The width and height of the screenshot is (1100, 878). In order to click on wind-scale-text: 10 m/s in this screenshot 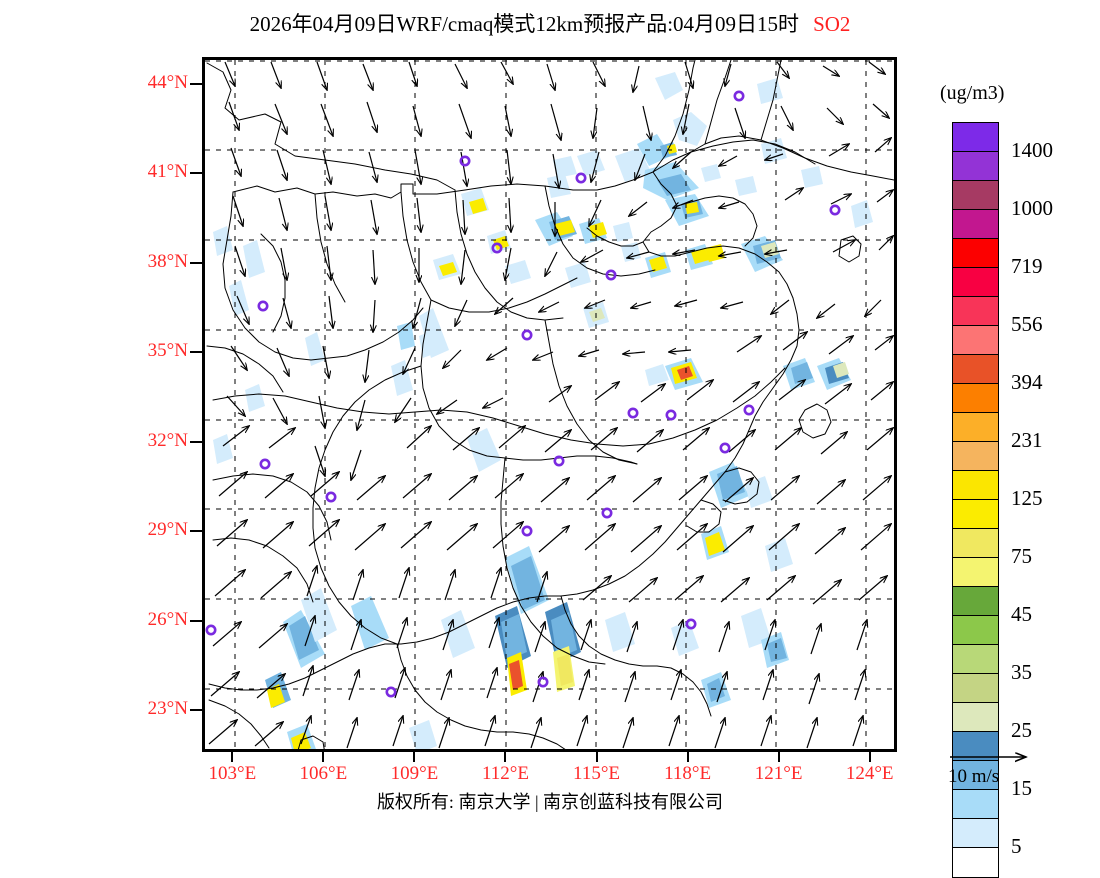, I will do `click(974, 776)`.